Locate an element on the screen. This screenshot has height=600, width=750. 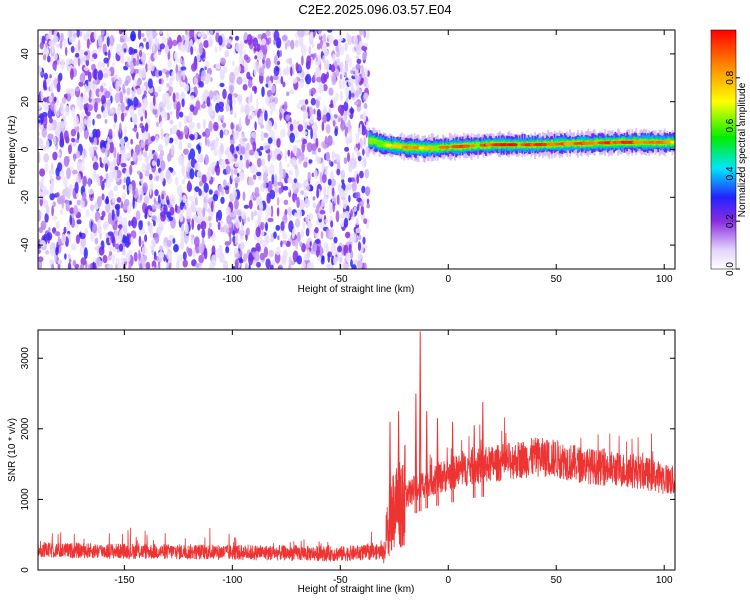
chart-title: C2E2.2025.096.03.57.E04 is located at coordinates (374, 9).